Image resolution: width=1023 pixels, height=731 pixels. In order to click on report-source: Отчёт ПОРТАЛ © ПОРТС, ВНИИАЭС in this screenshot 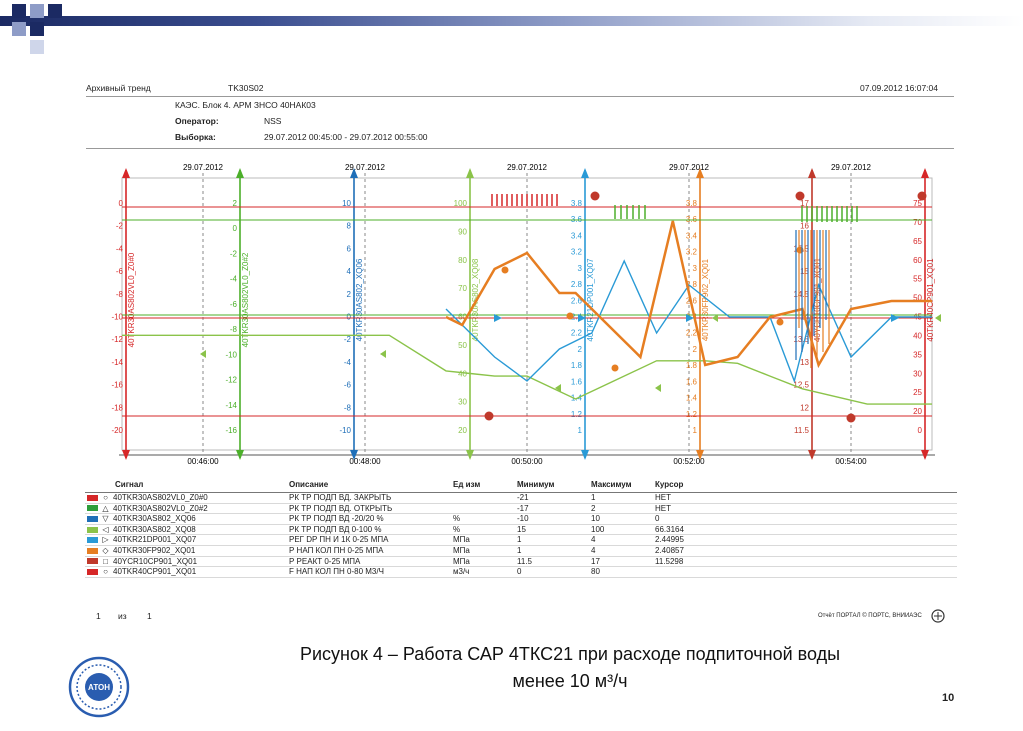, I will do `click(870, 616)`.